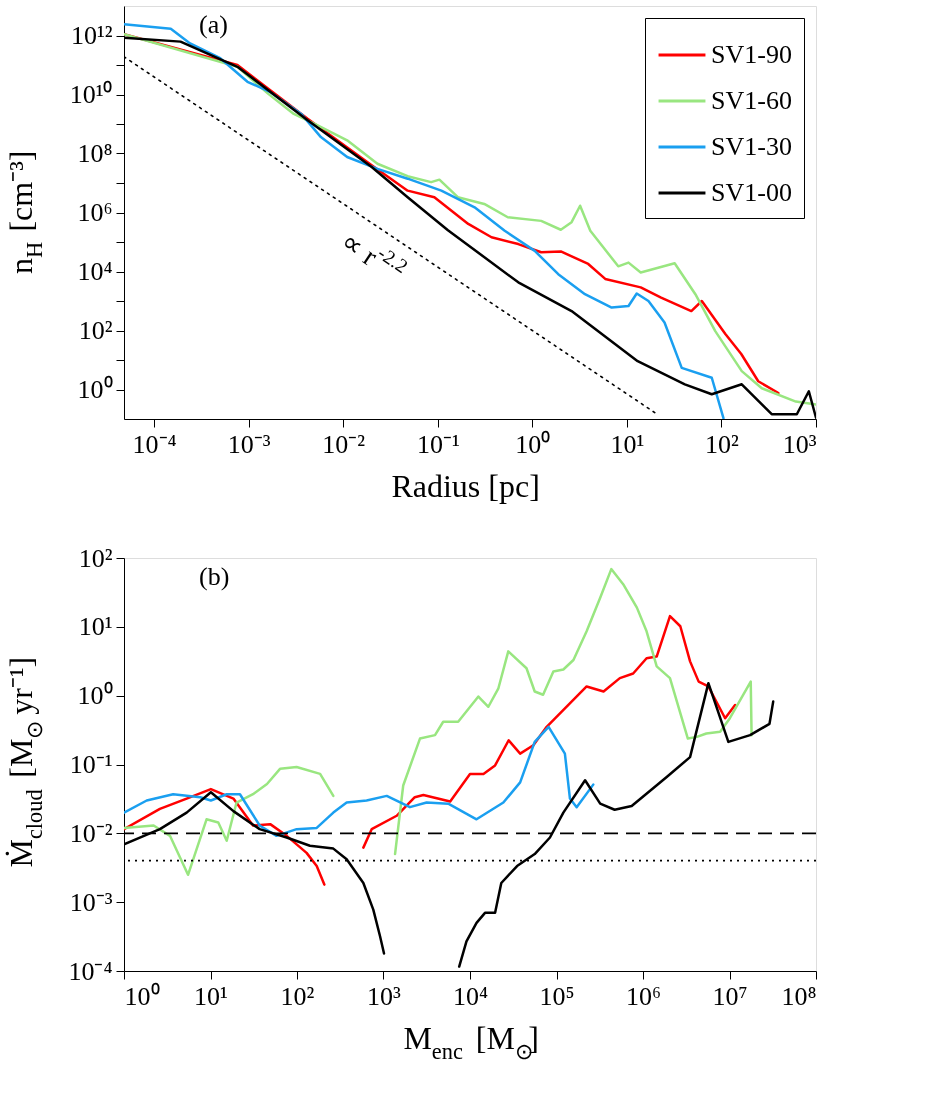 The height and width of the screenshot is (1100, 925). Describe the element at coordinates (751, 146) in the screenshot. I see `legend-label: SV1-30` at that location.